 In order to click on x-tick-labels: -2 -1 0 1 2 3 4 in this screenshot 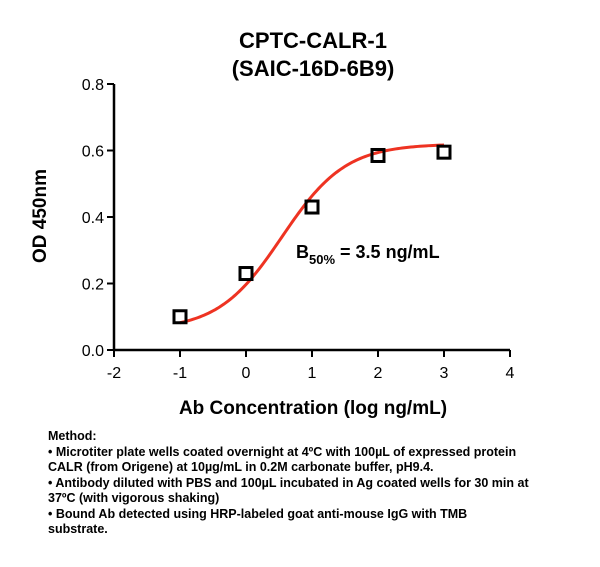, I will do `click(311, 373)`.